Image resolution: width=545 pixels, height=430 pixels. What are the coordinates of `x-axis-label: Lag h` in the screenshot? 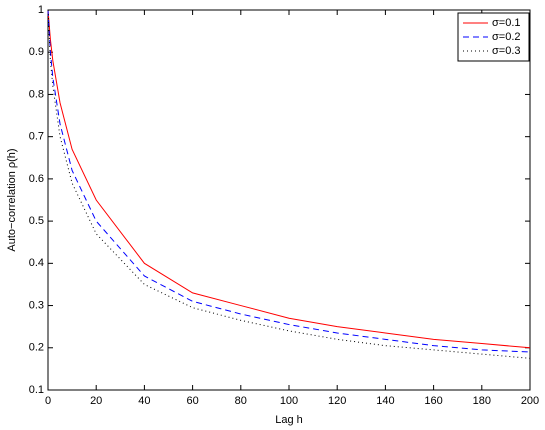 It's located at (289, 420).